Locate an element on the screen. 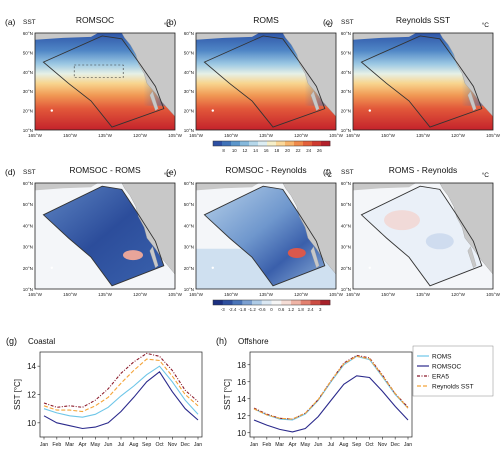 The image size is (500, 465). panel-title: ROMSOC - Reynolds is located at coordinates (265, 170).